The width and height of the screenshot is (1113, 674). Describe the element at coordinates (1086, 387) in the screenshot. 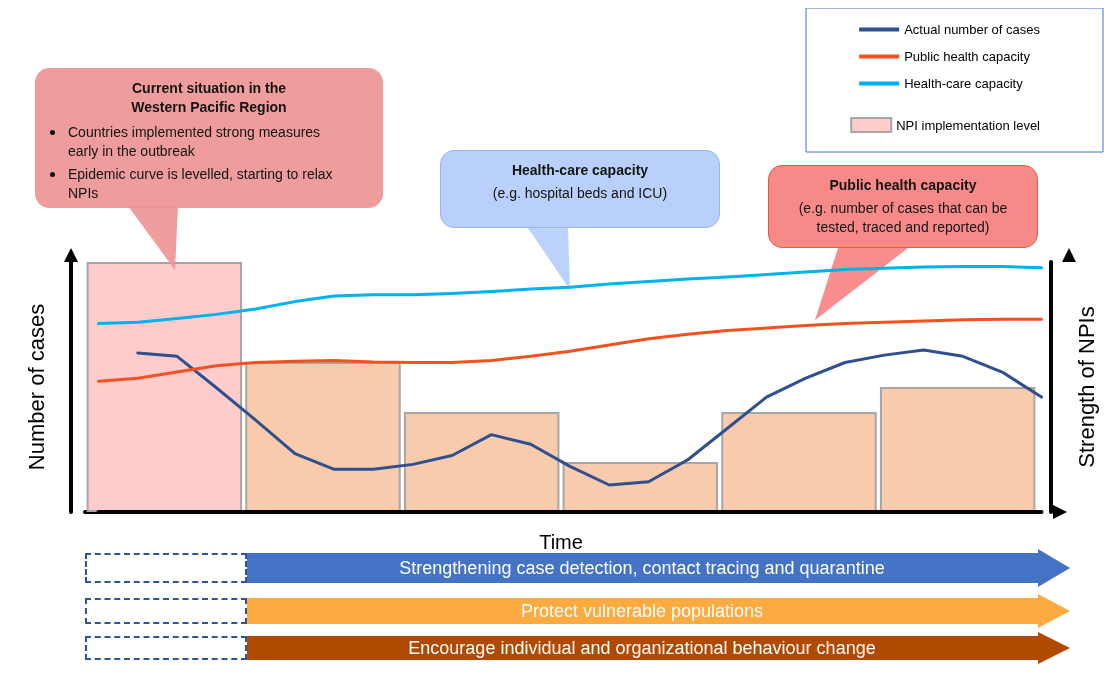

I see `y2-axis-title: Strength of NPIs` at that location.